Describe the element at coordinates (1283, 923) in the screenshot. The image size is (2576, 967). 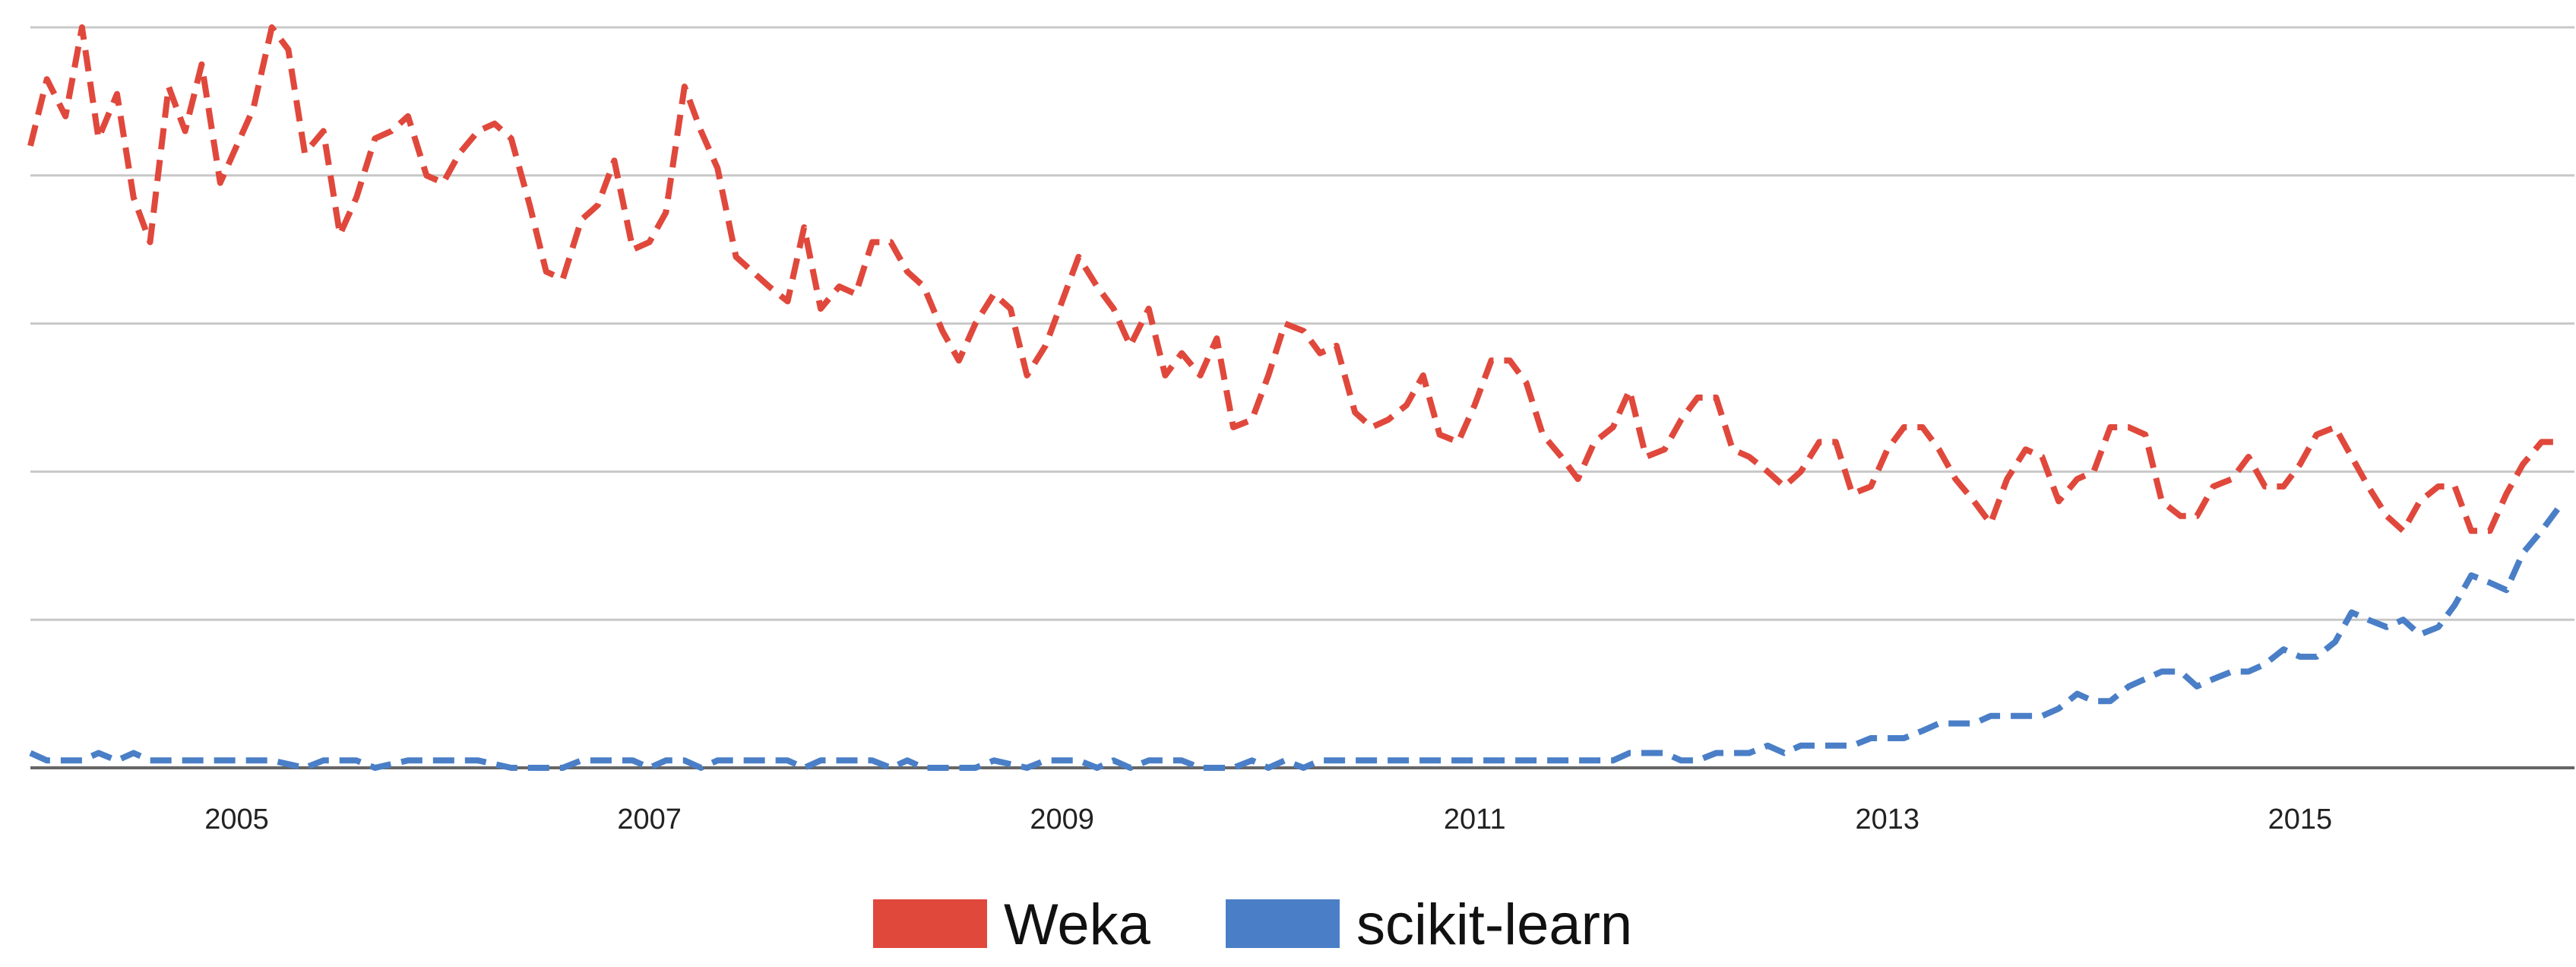
I see `legend-swatch-scikit-learn` at that location.